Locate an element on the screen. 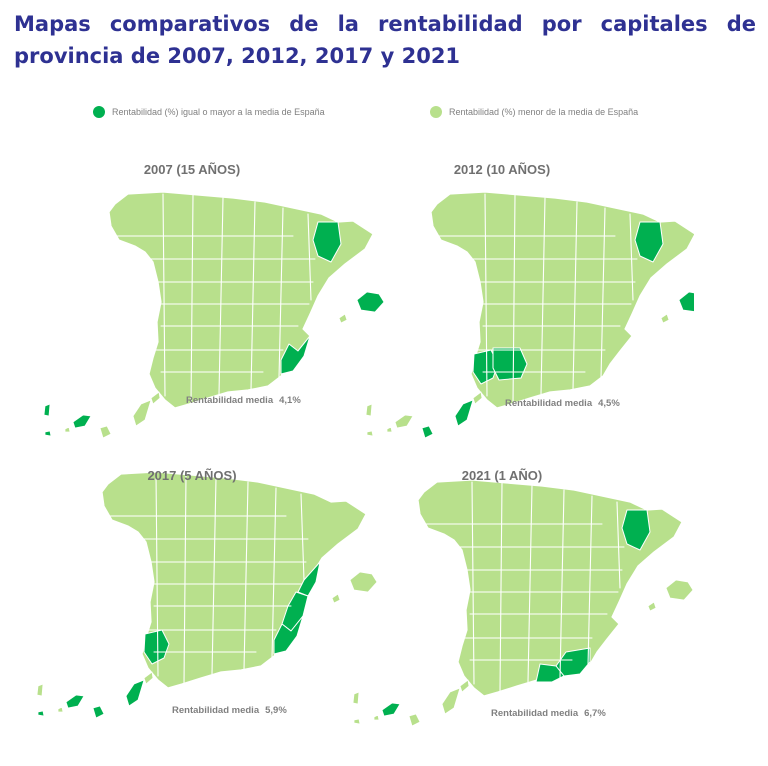 The height and width of the screenshot is (766, 768). legend-swatch-above is located at coordinates (99, 112).